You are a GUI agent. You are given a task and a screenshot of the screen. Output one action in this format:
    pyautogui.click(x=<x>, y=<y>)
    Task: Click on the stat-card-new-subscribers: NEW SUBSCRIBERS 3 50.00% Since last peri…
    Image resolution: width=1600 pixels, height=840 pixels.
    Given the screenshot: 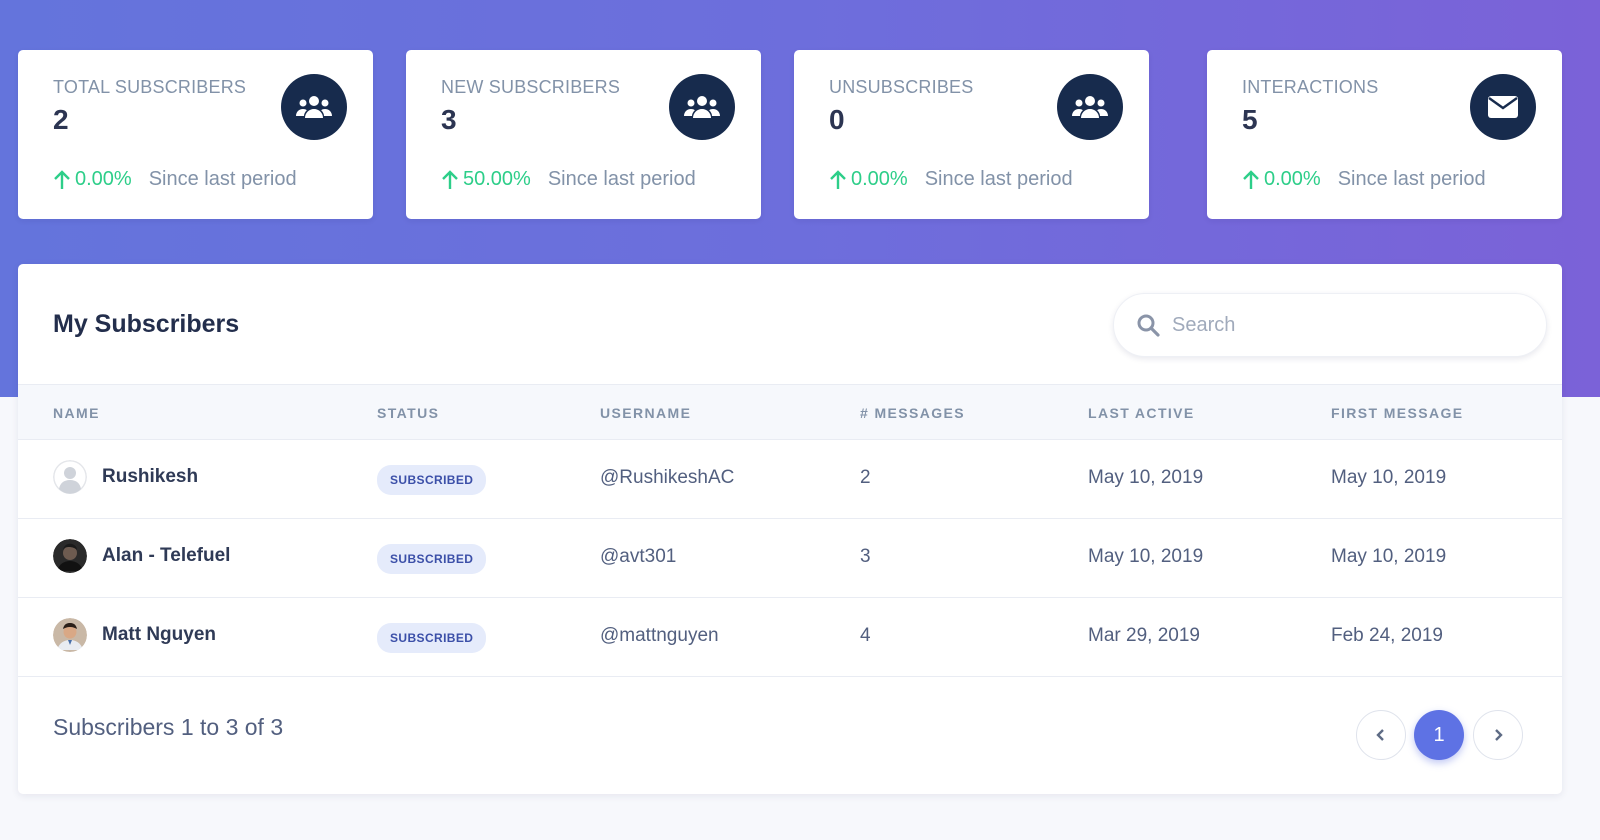 What is the action you would take?
    pyautogui.click(x=583, y=134)
    